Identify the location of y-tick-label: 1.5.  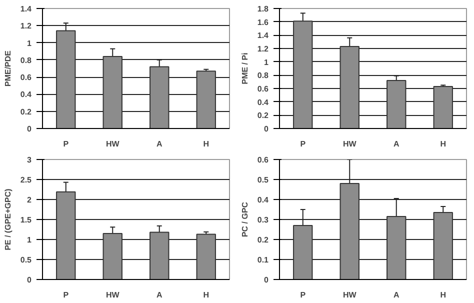
(26, 220).